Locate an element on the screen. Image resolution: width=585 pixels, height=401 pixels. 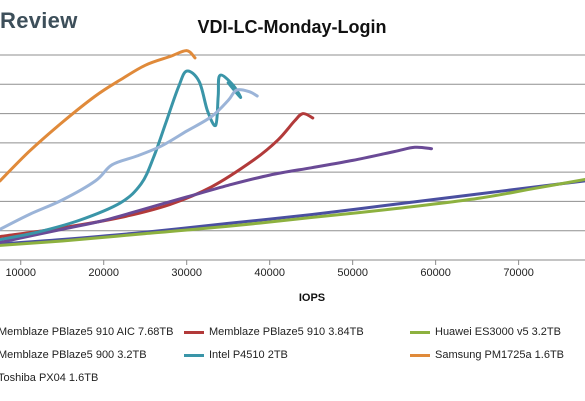
legend-item: Memblaze PBlaze5 910 AIC 7.68TB is located at coordinates (86, 332).